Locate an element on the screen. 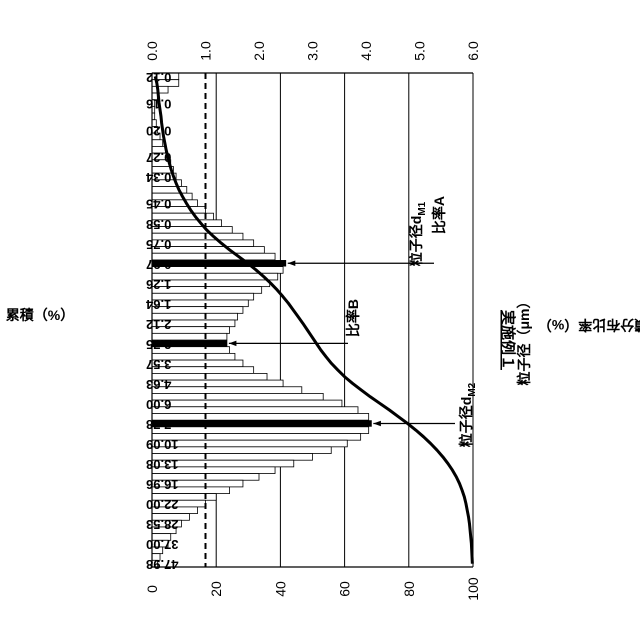 This screenshot has height=640, width=640. x-tick-label: 16.96 is located at coordinates (162, 484).